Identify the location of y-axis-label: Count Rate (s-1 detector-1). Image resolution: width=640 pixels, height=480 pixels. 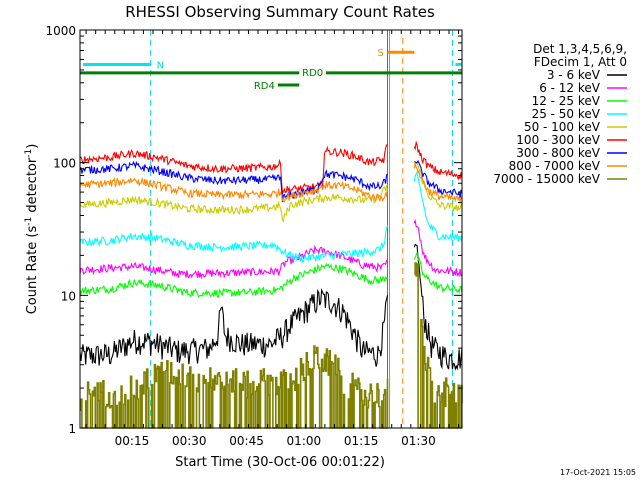
(32, 229).